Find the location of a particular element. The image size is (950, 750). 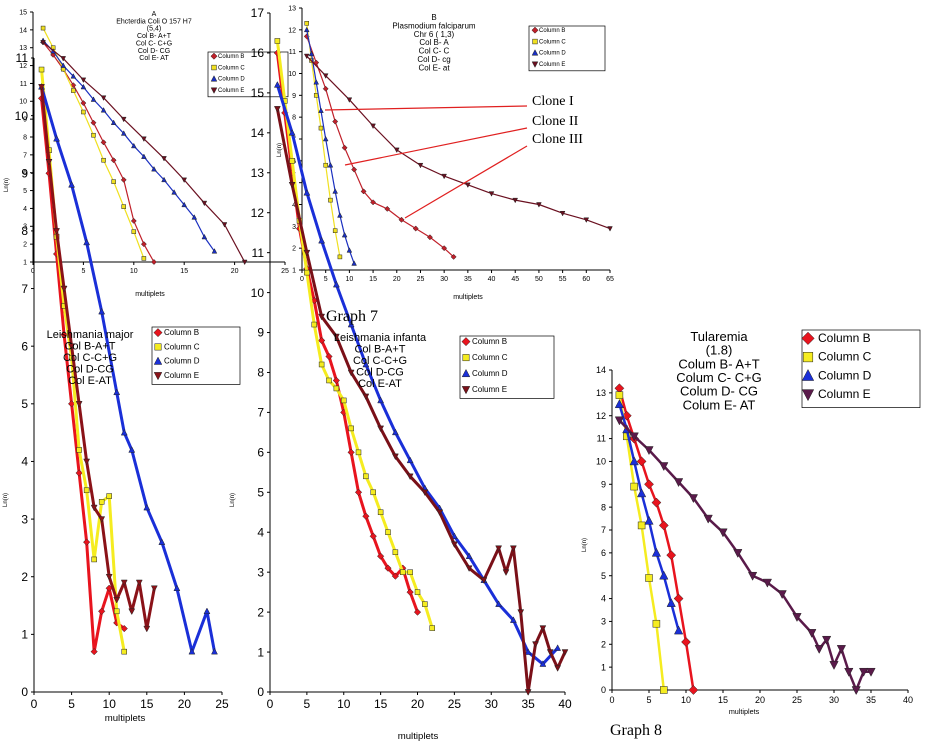

x-tick-label: 25 is located at coordinates (421, 279).